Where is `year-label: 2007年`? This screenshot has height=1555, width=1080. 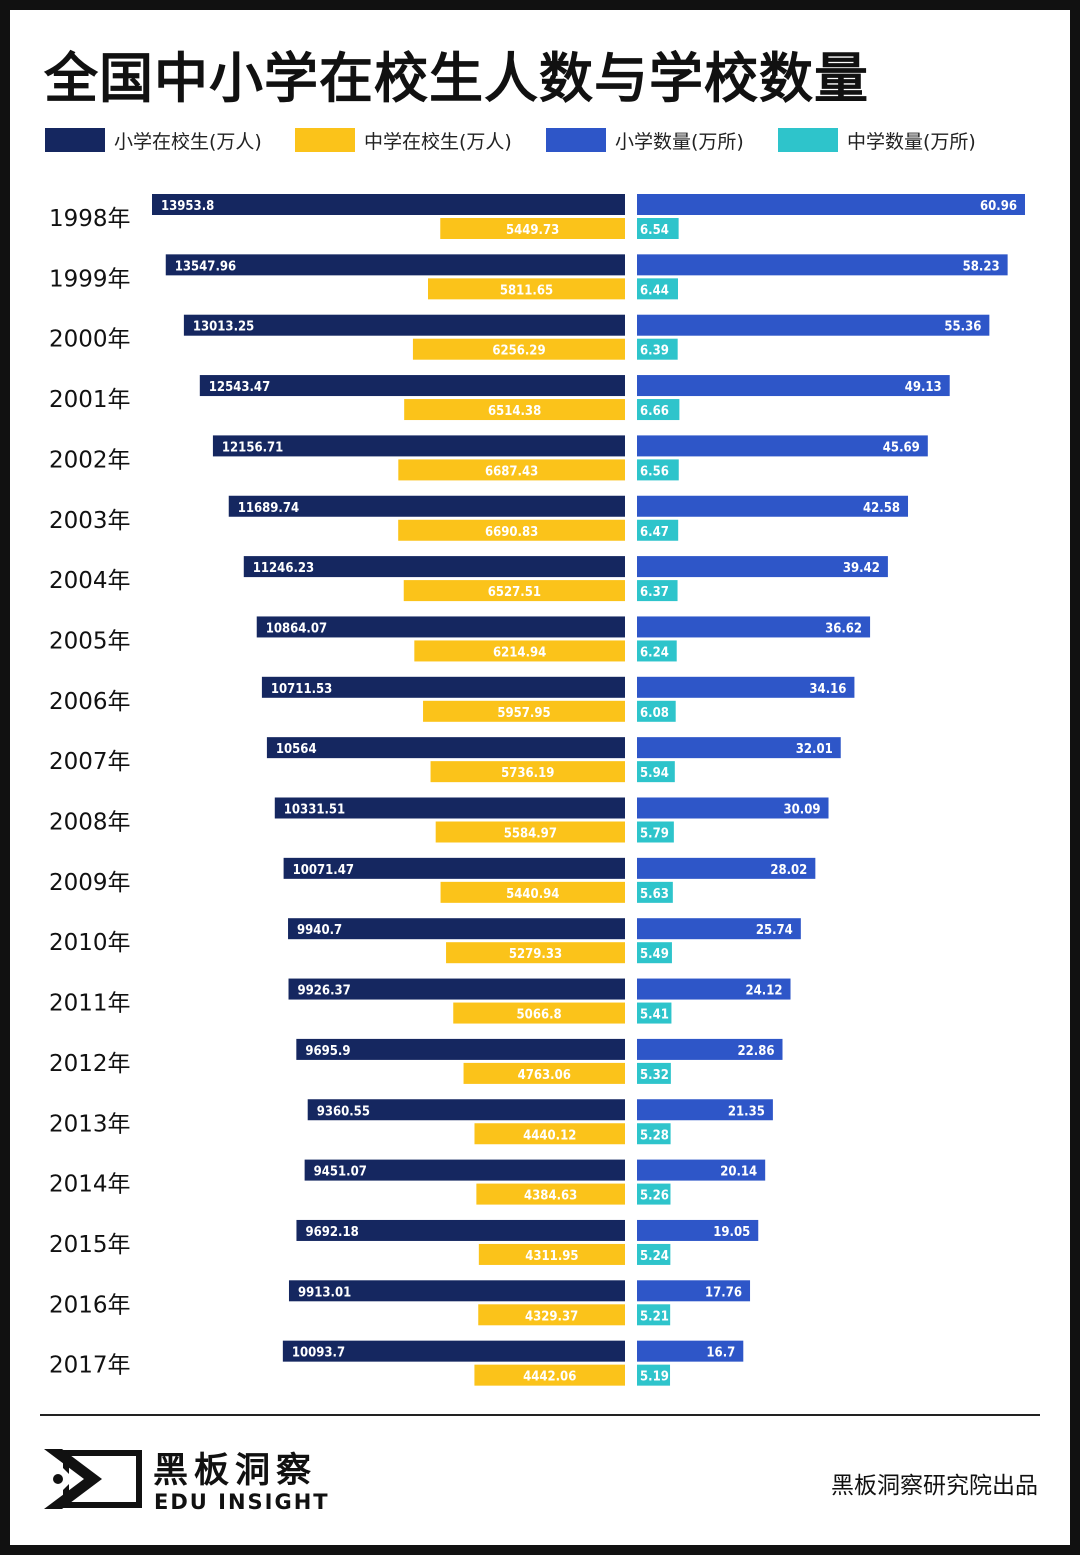
year-label: 2007年 is located at coordinates (90, 762).